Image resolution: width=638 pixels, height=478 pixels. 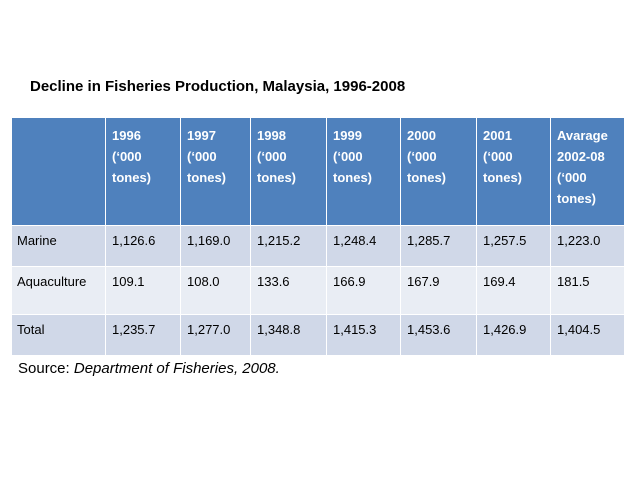 What do you see at coordinates (126, 135) in the screenshot?
I see `header-line: 1996` at bounding box center [126, 135].